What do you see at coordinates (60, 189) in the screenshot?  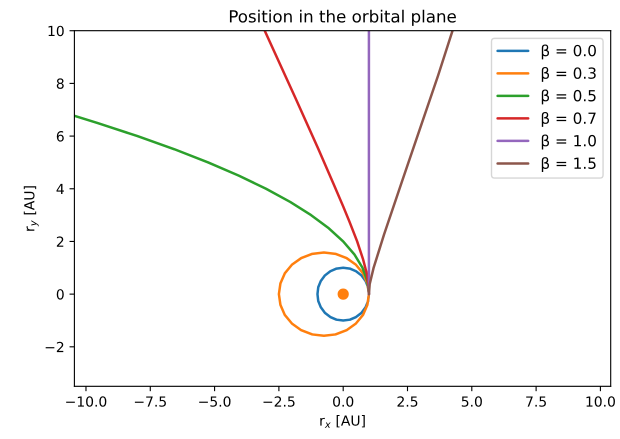 I see `y-tick-label: 4` at bounding box center [60, 189].